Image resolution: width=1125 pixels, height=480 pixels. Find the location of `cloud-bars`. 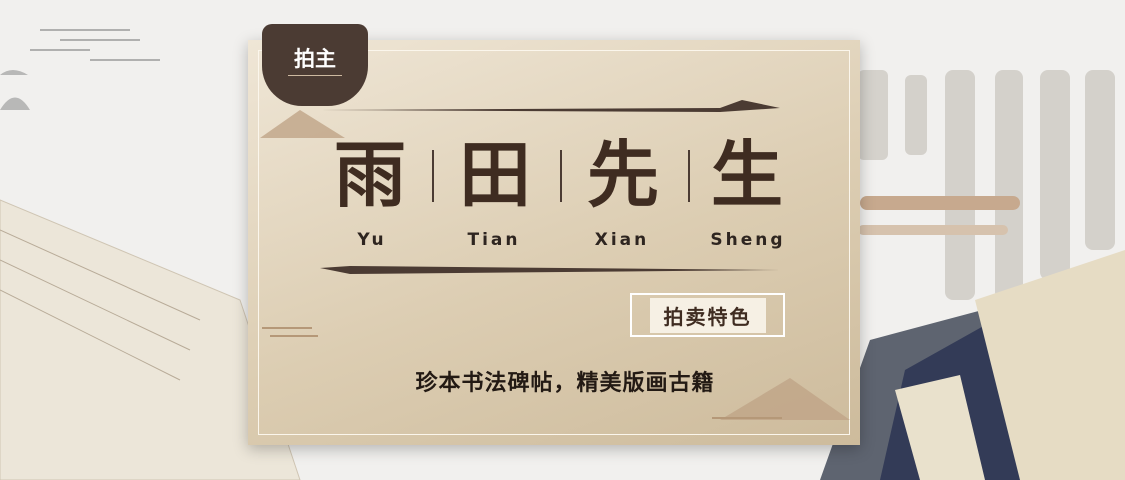

cloud-bars is located at coordinates (939, 215).